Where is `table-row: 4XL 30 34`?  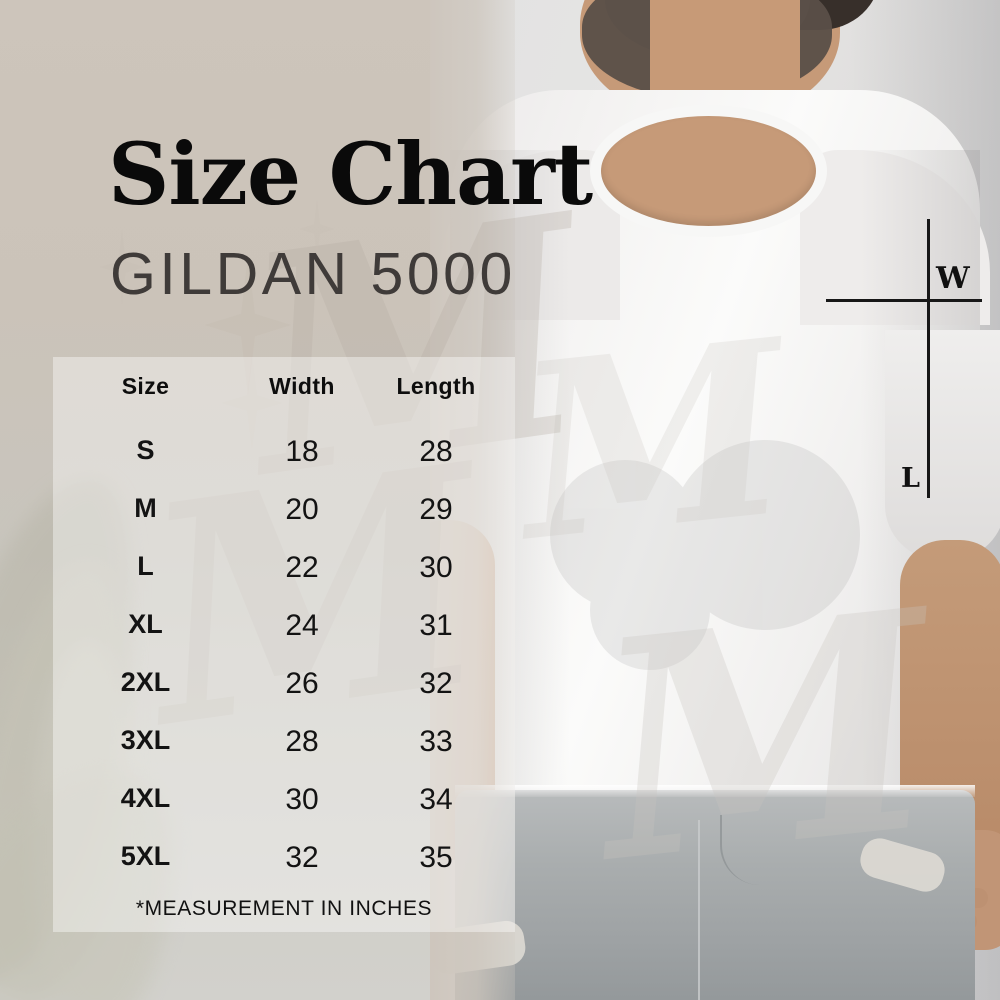 table-row: 4XL 30 34 is located at coordinates (284, 800).